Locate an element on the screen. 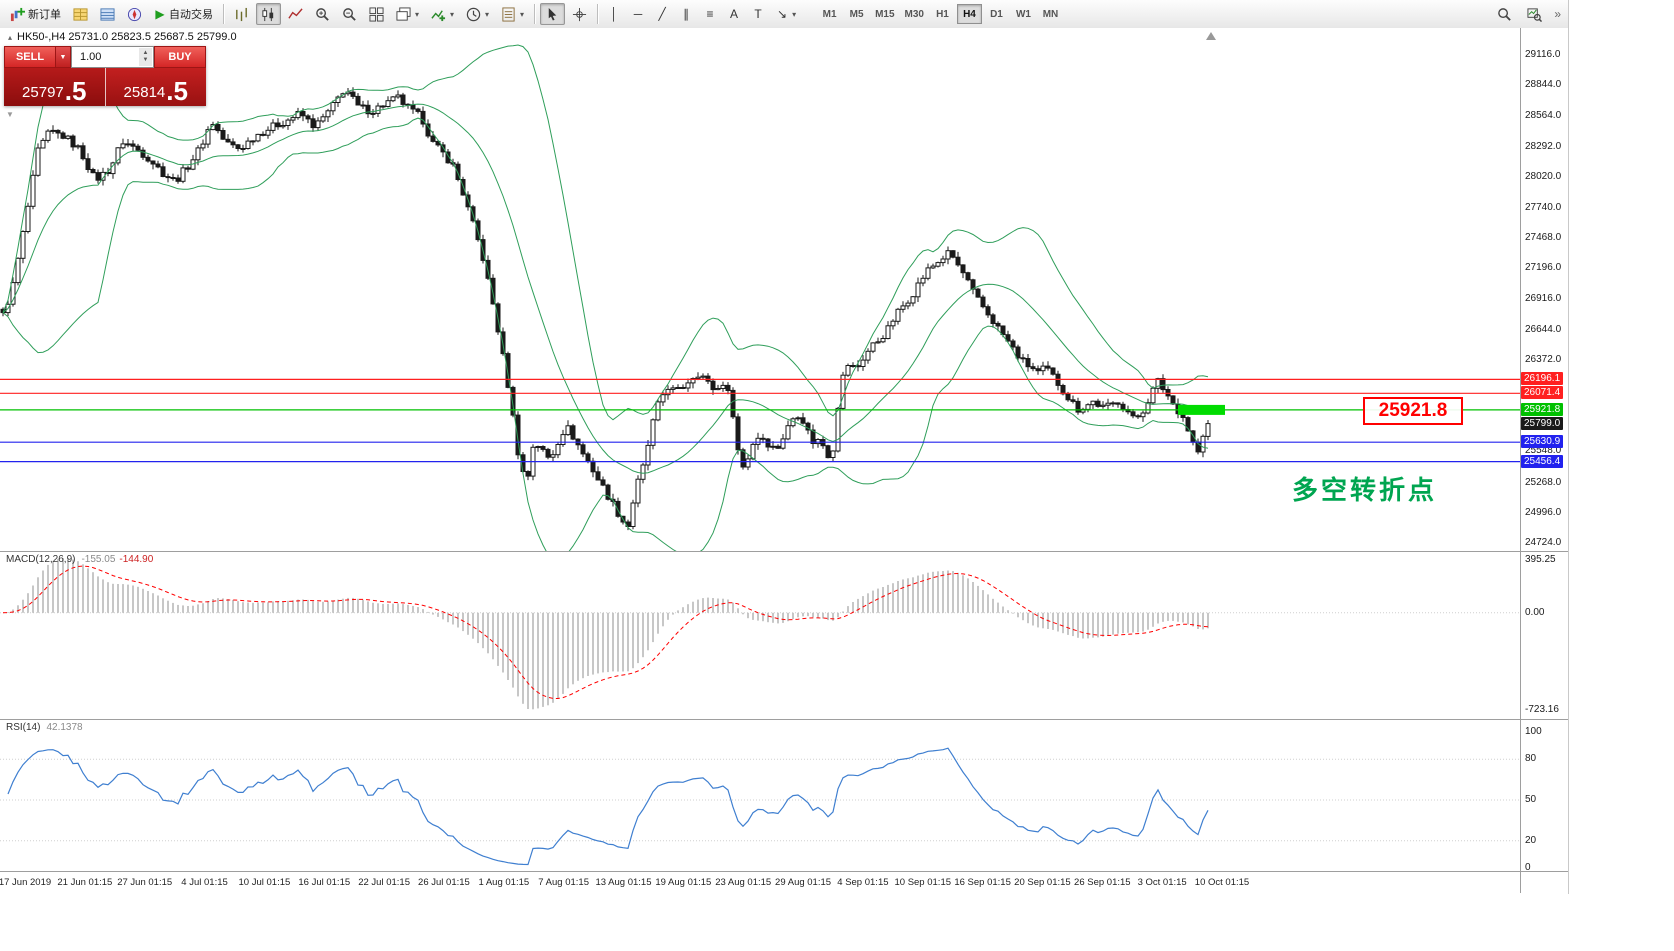 The width and height of the screenshot is (1674, 951). toolbar-group-drawing: │ ─ ╱ ∥ ≡ A T ↘ ▾ is located at coordinates (702, 14).